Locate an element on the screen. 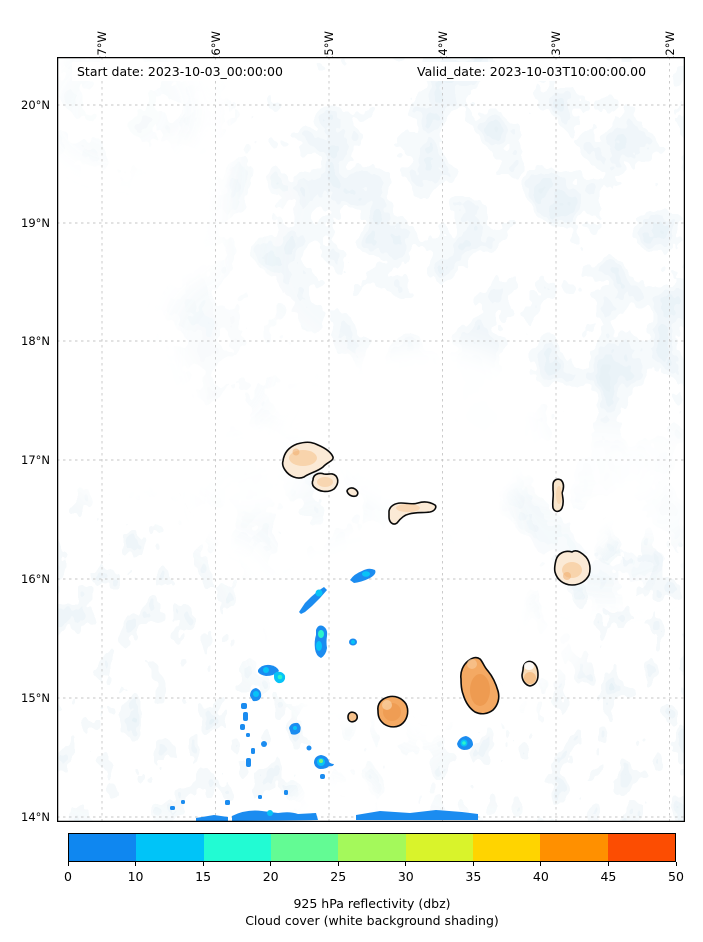 The height and width of the screenshot is (942, 703). colorbar is located at coordinates (372, 847).